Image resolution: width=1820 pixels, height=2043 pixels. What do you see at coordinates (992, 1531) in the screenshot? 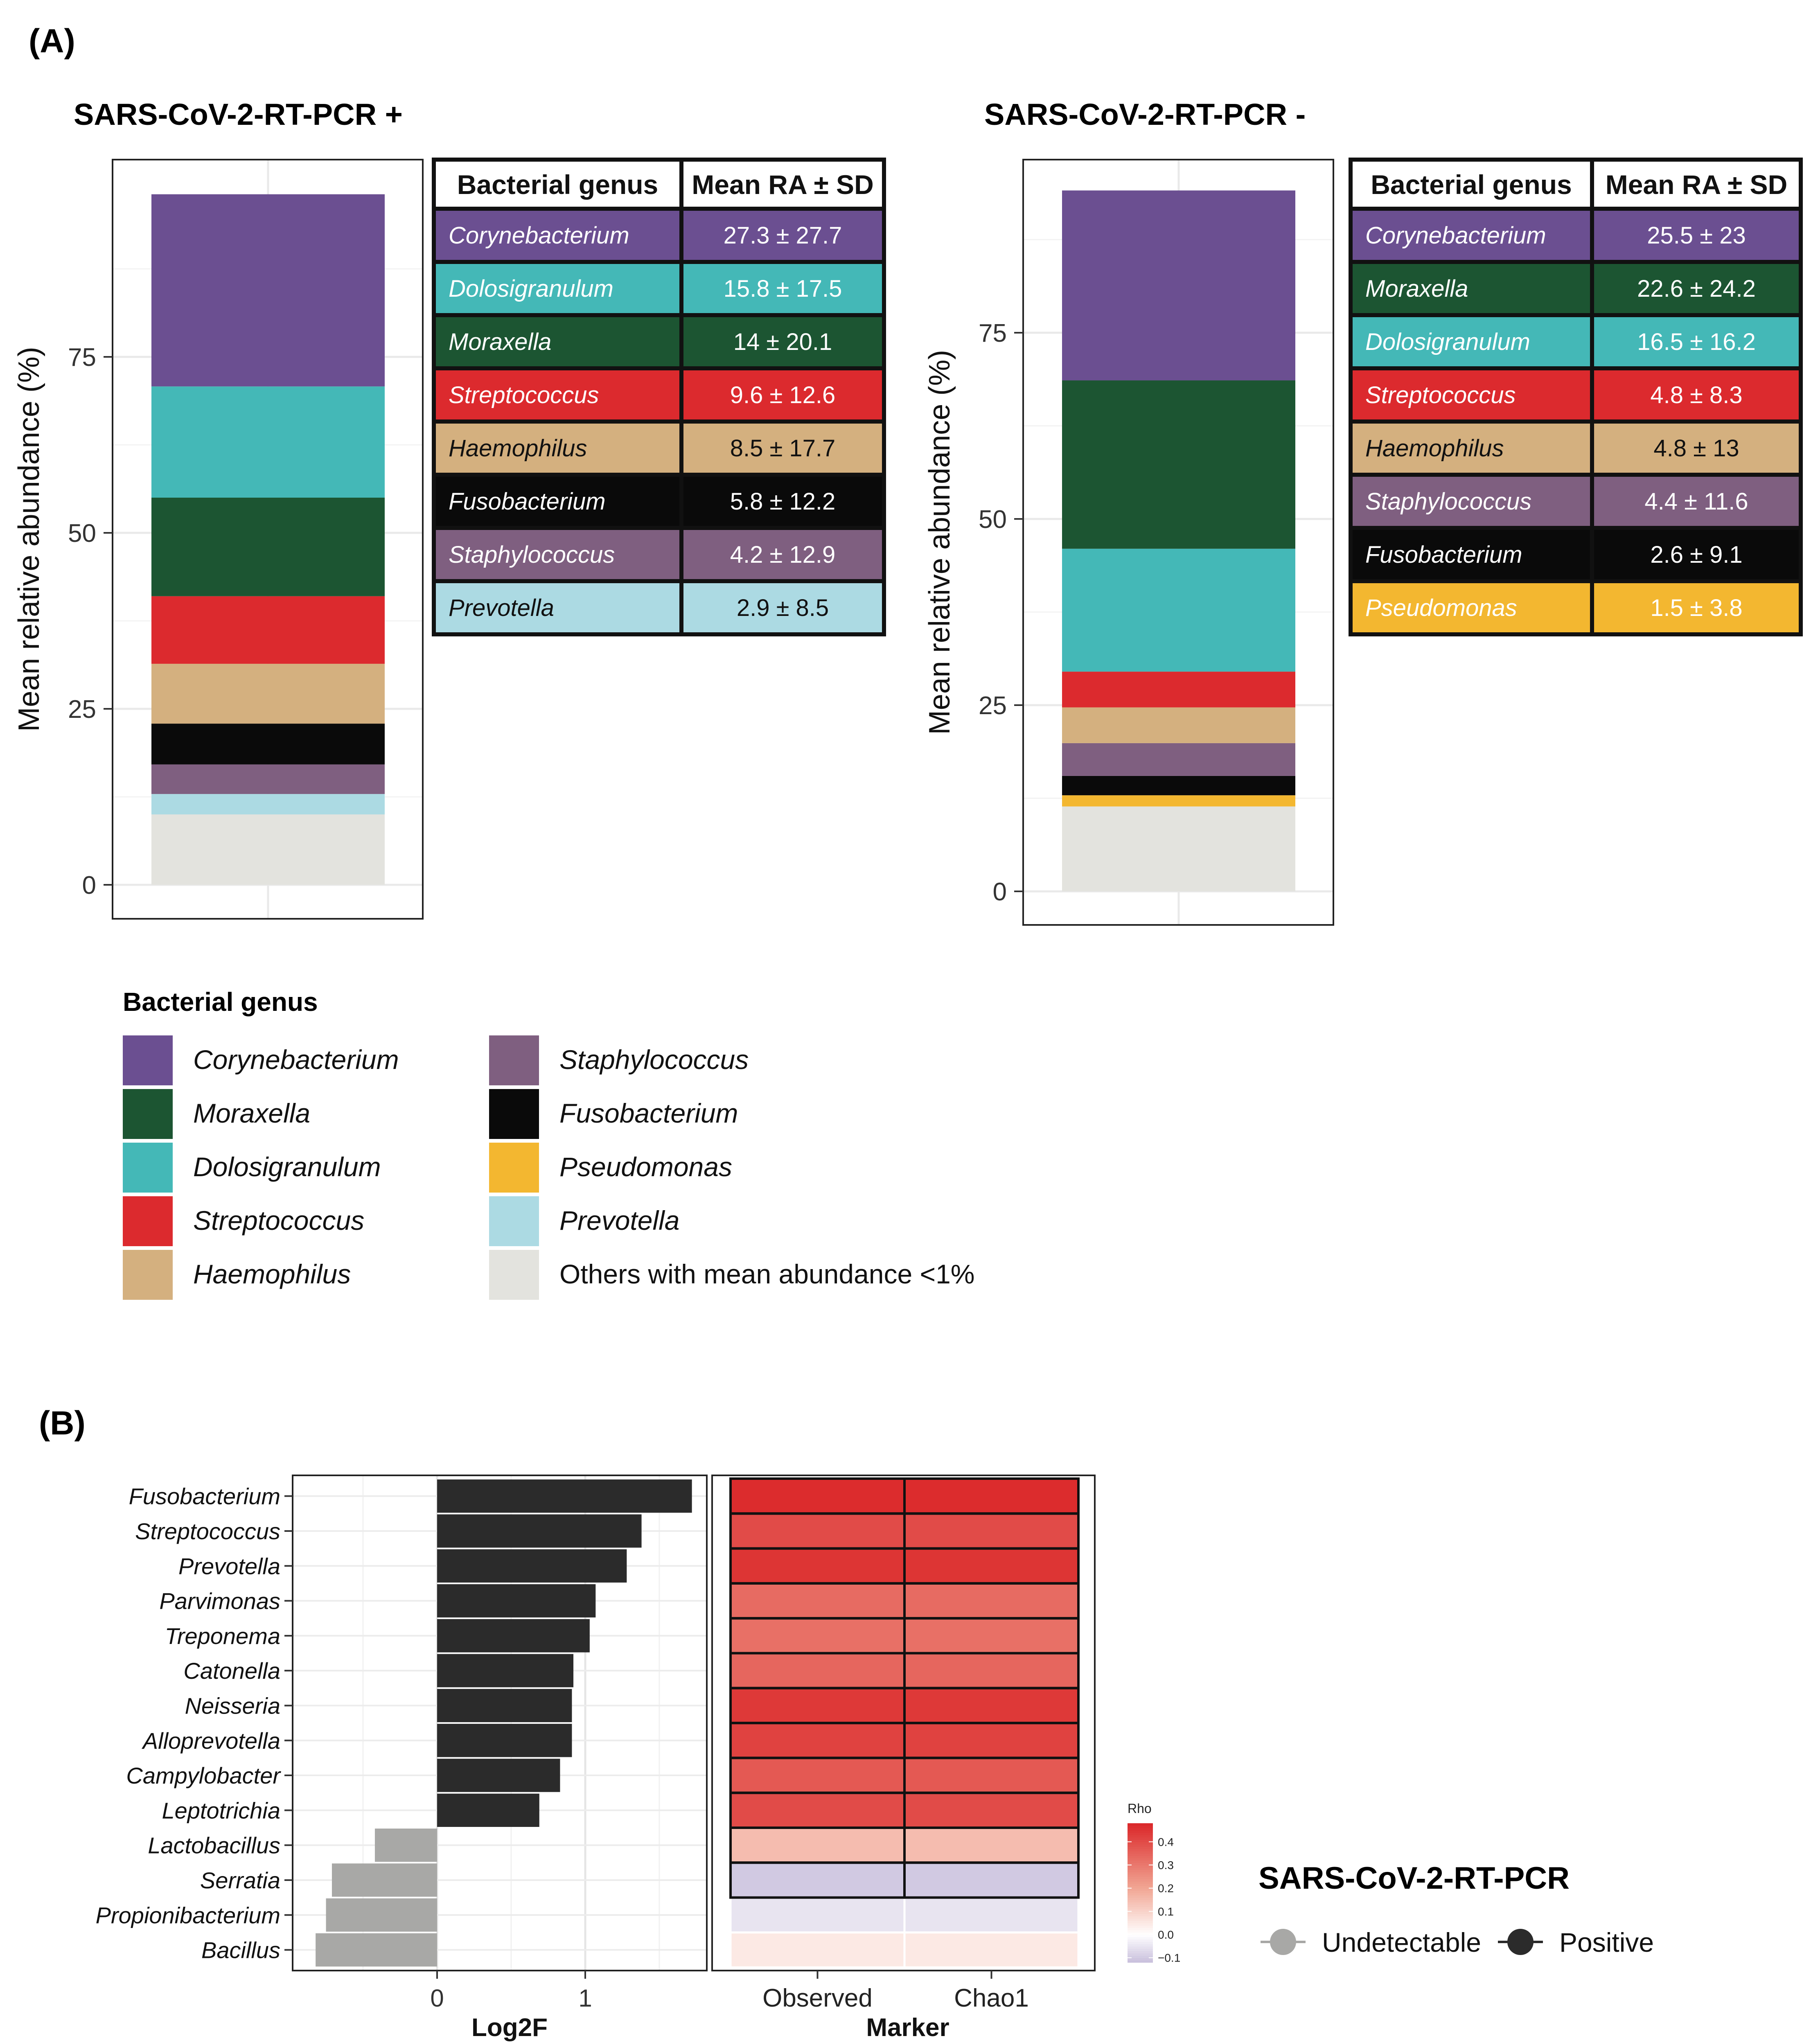
I see `heatmap-cell-streptococcus-chao1` at bounding box center [992, 1531].